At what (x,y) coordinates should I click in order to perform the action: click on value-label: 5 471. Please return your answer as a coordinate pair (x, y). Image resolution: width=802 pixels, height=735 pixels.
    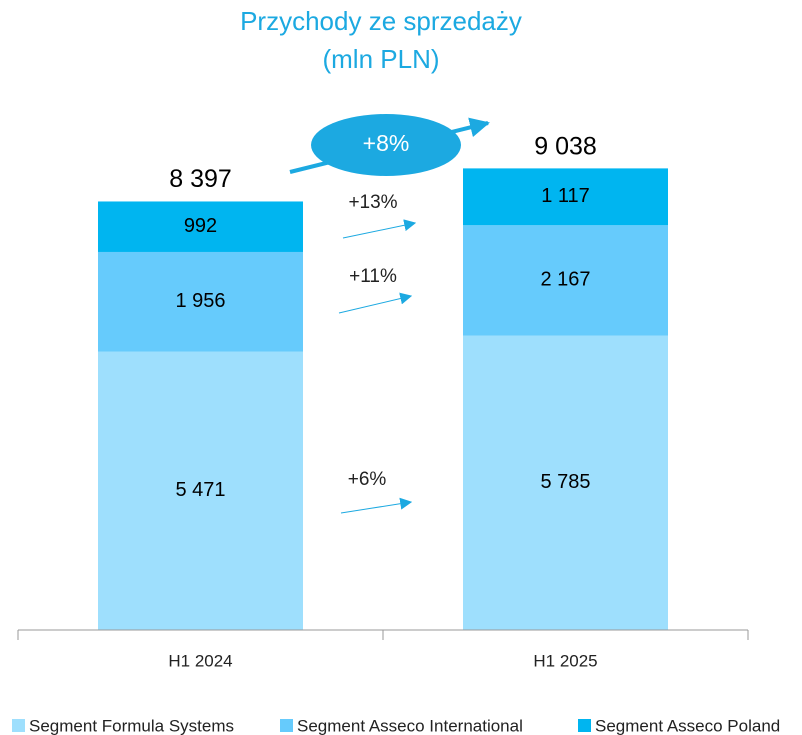
    Looking at the image, I should click on (200, 490).